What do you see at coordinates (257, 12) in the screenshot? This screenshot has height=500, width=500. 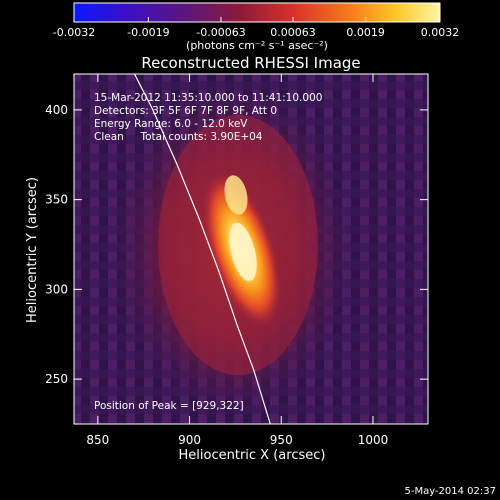 I see `colorbar-gradient` at bounding box center [257, 12].